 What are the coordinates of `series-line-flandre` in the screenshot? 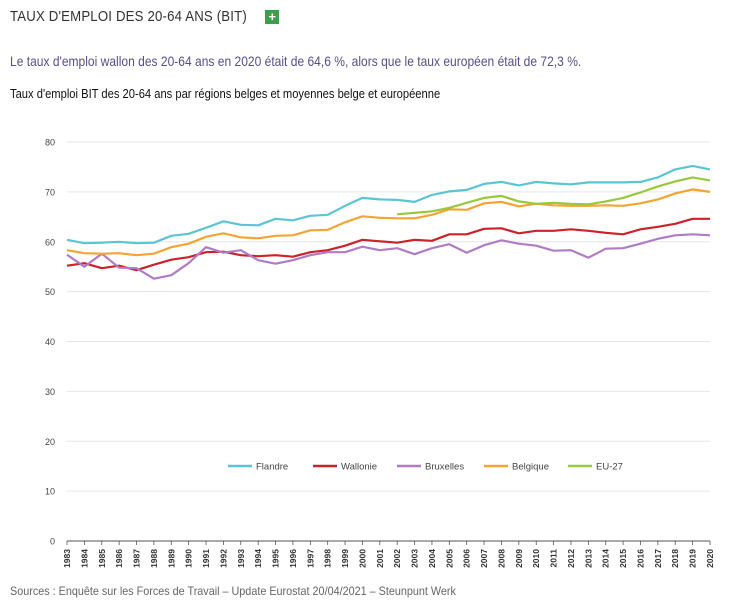 It's located at (388, 204).